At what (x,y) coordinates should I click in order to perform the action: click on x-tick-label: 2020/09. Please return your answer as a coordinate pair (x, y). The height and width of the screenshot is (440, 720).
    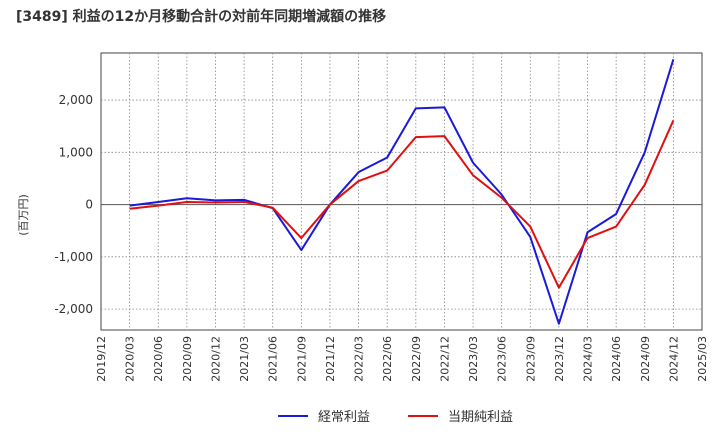
    Looking at the image, I should click on (187, 359).